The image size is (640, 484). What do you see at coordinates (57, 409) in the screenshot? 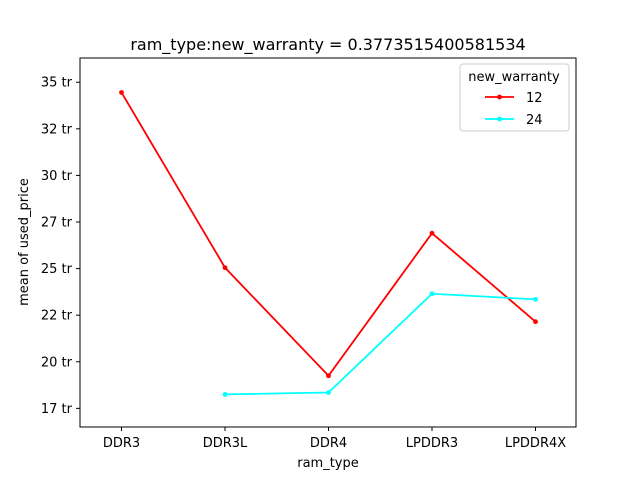
I see `y-tick-label: 17 tr` at bounding box center [57, 409].